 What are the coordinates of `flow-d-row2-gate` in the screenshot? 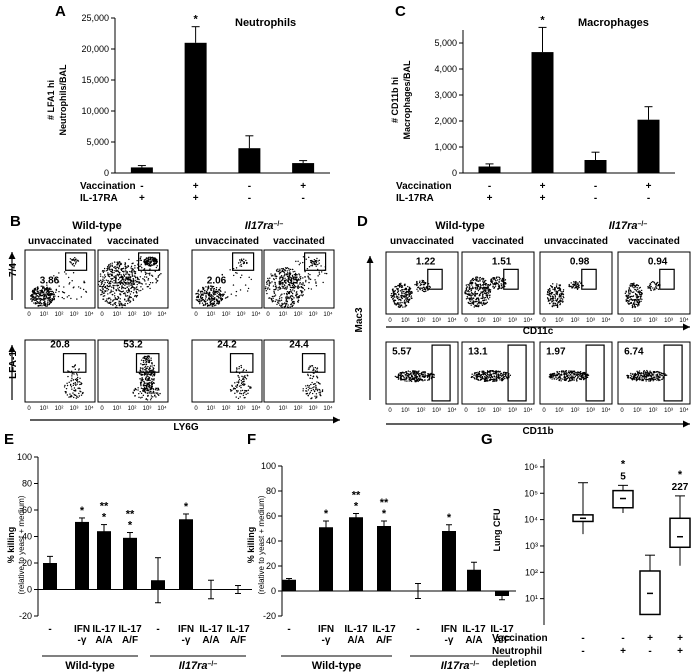 It's located at (673, 373).